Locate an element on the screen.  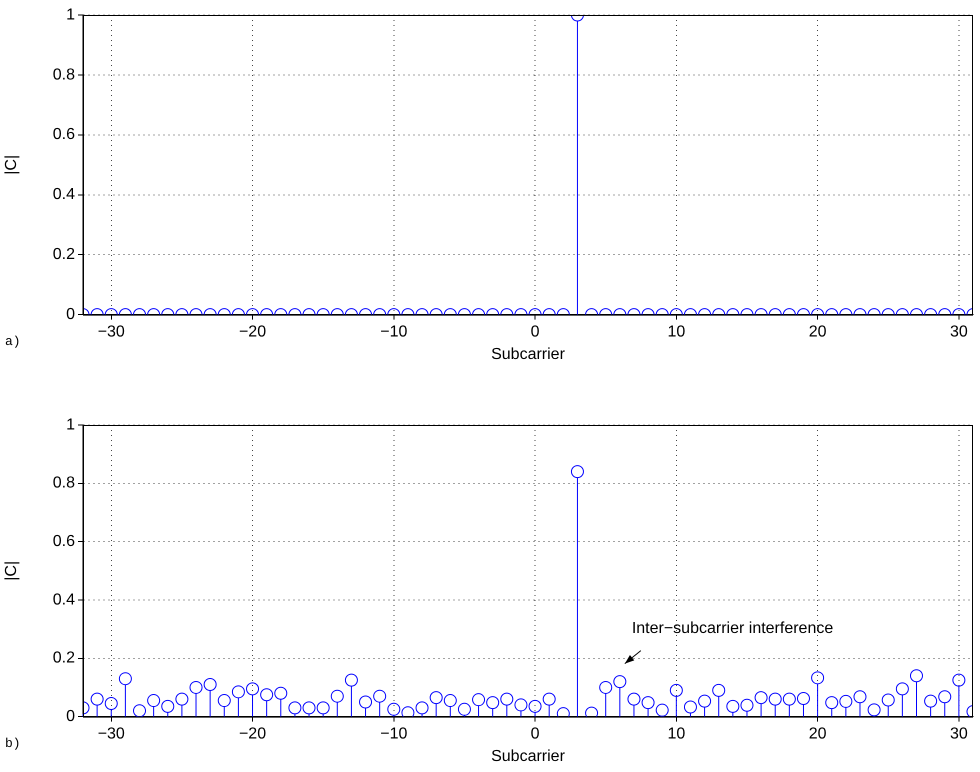
text: b) is located at coordinates (13, 744).